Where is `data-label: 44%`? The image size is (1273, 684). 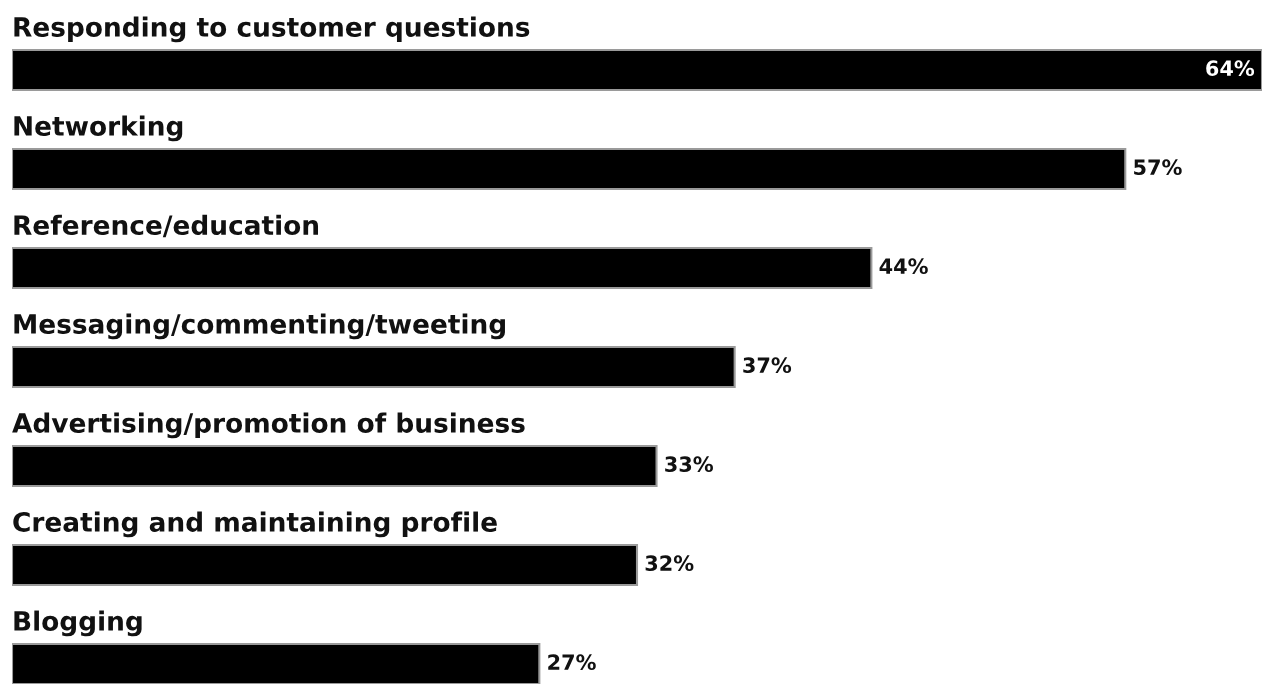 data-label: 44% is located at coordinates (903, 266).